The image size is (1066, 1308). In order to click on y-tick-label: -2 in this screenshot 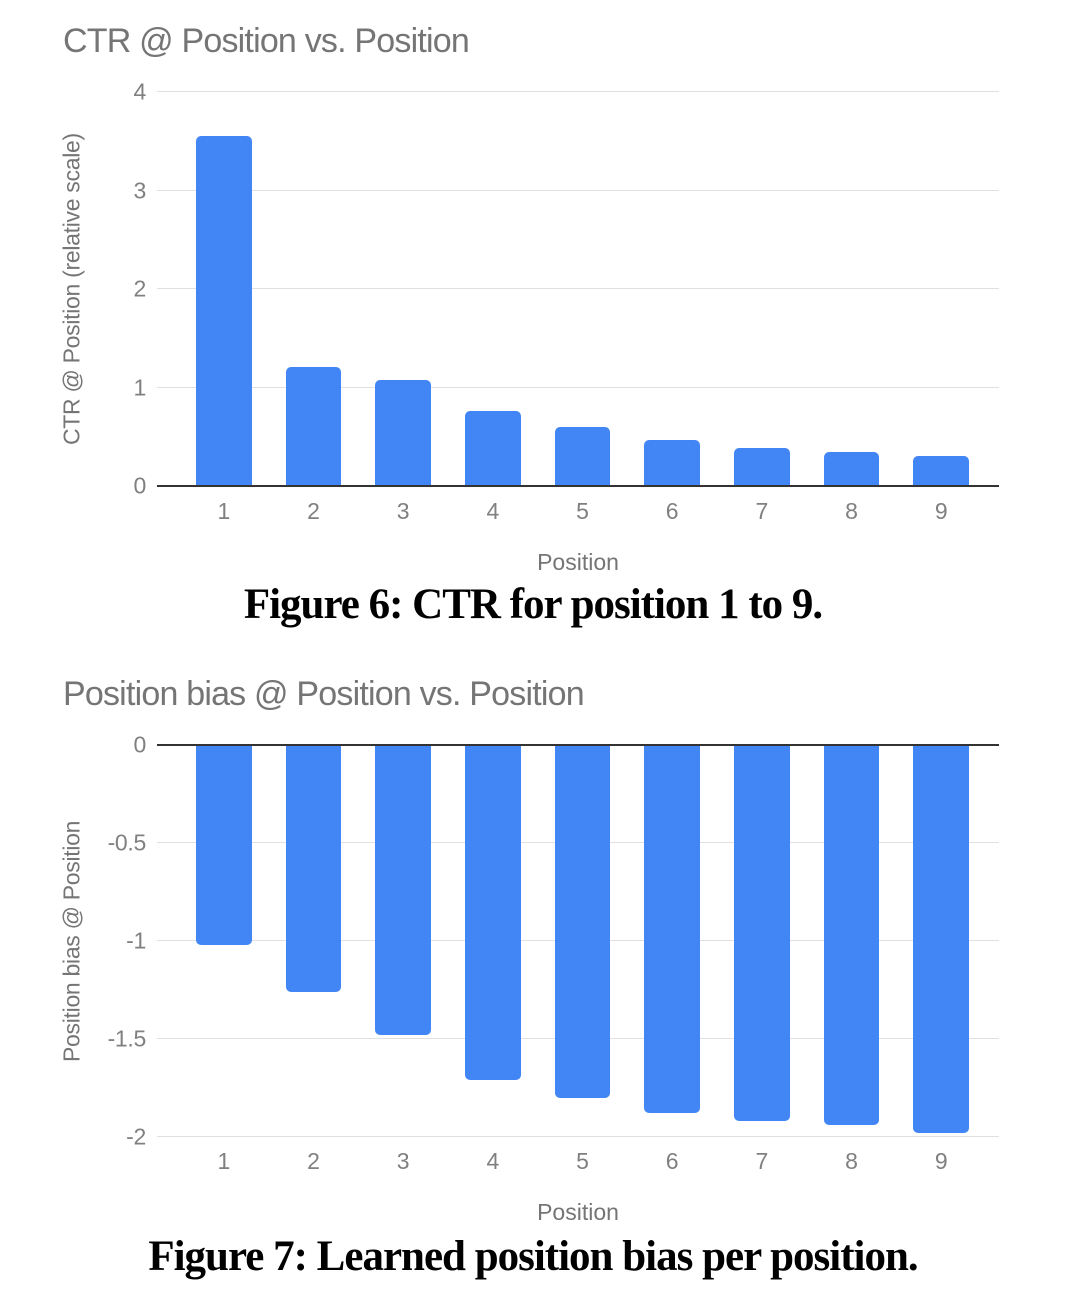, I will do `click(136, 1136)`.